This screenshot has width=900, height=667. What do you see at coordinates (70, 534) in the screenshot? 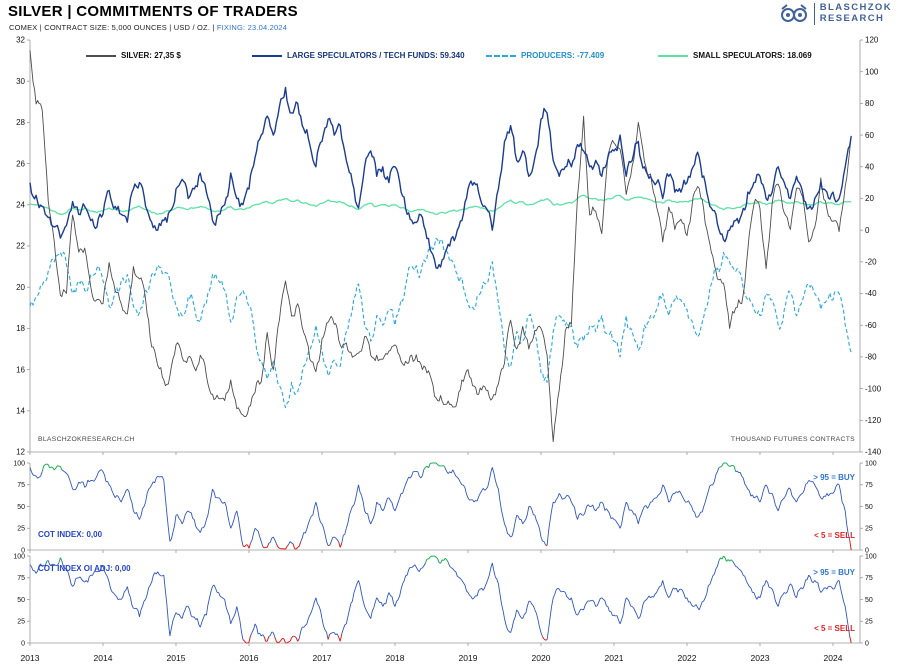
I see `cot-index-value-label: COT INDEX: 0,00` at bounding box center [70, 534].